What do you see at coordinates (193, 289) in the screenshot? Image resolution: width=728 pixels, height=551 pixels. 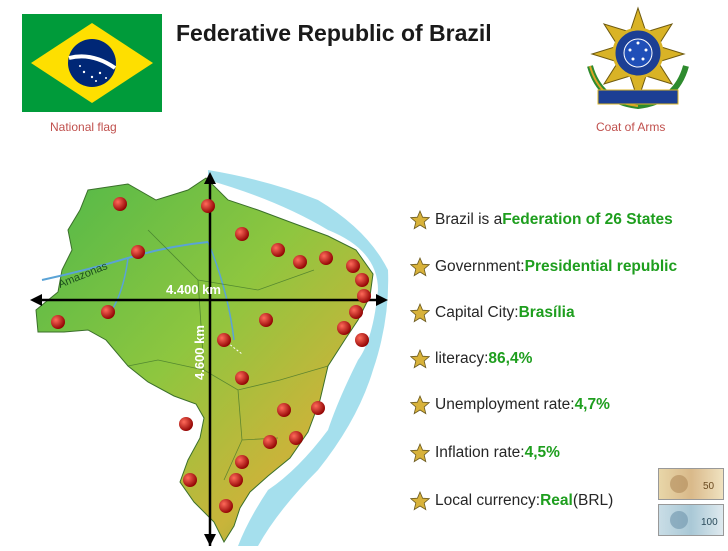 I see `width-label: 4.400 km` at bounding box center [193, 289].